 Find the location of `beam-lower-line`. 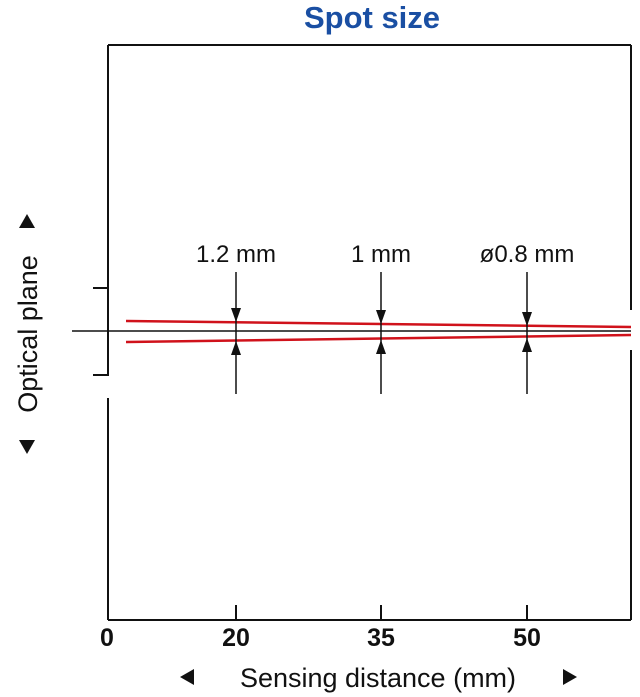

beam-lower-line is located at coordinates (378, 338).